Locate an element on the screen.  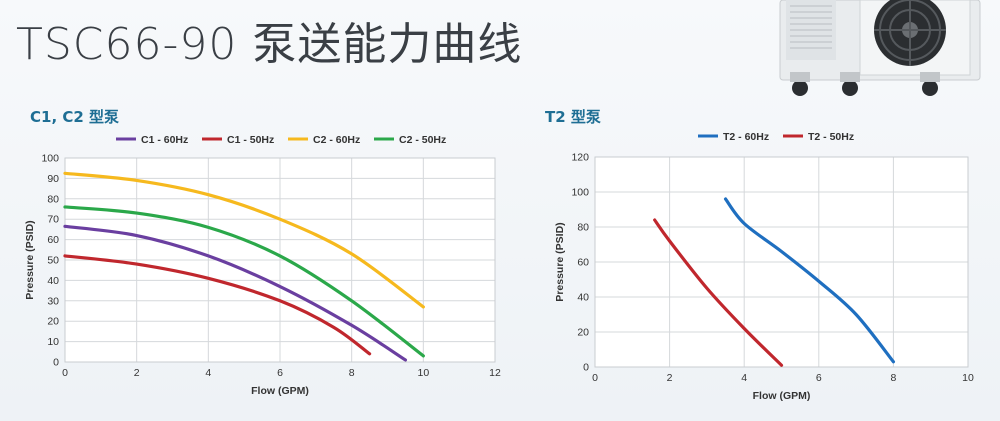
t-pumps-y-tick-label: 40 is located at coordinates (583, 298).